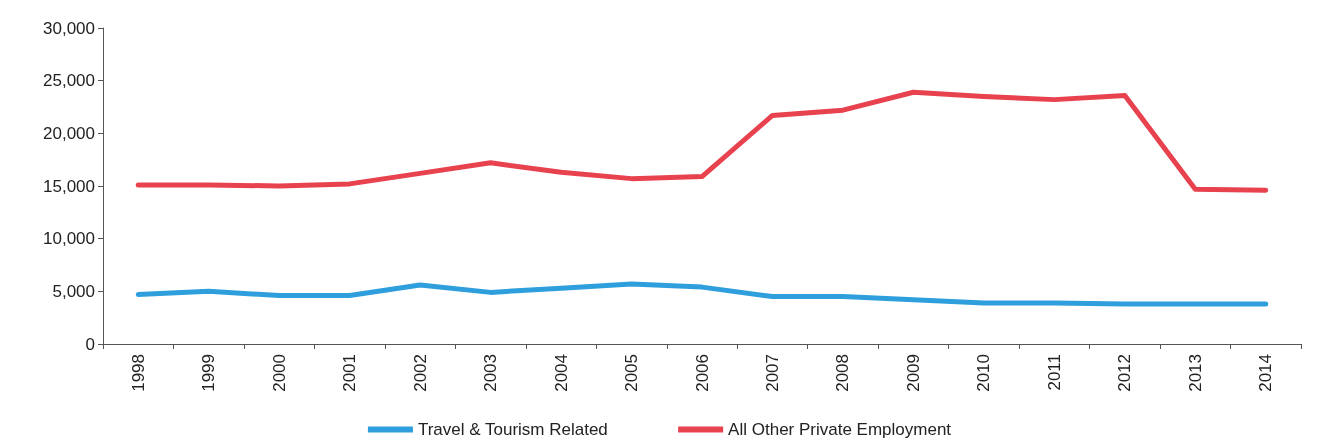 This screenshot has height=446, width=1319. Describe the element at coordinates (69, 239) in the screenshot. I see `y-tick-label: 10,000` at that location.